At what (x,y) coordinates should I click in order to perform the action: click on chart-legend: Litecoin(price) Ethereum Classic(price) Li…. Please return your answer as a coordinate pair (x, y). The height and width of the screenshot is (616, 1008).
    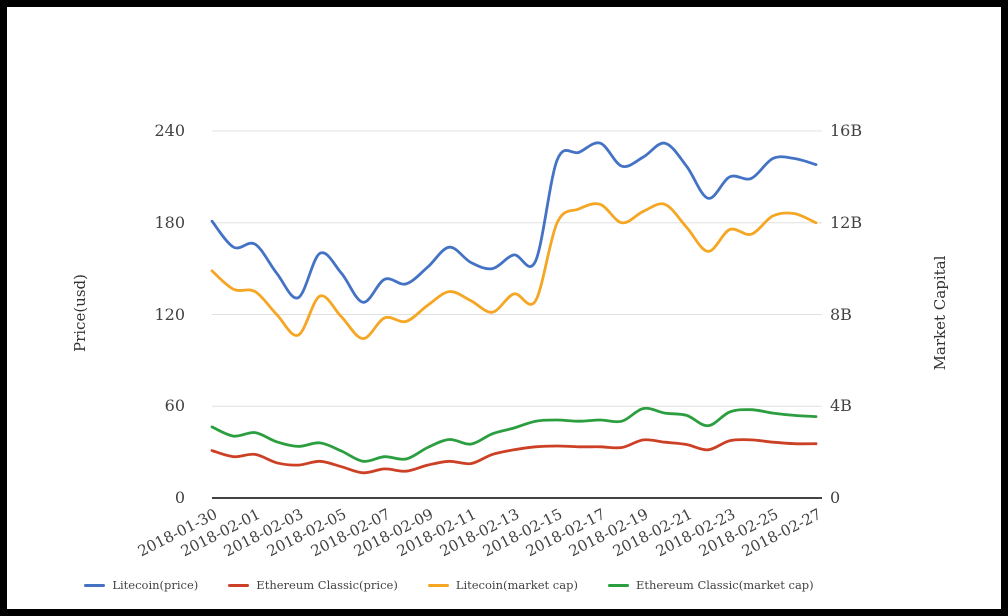
    Looking at the image, I should click on (449, 585).